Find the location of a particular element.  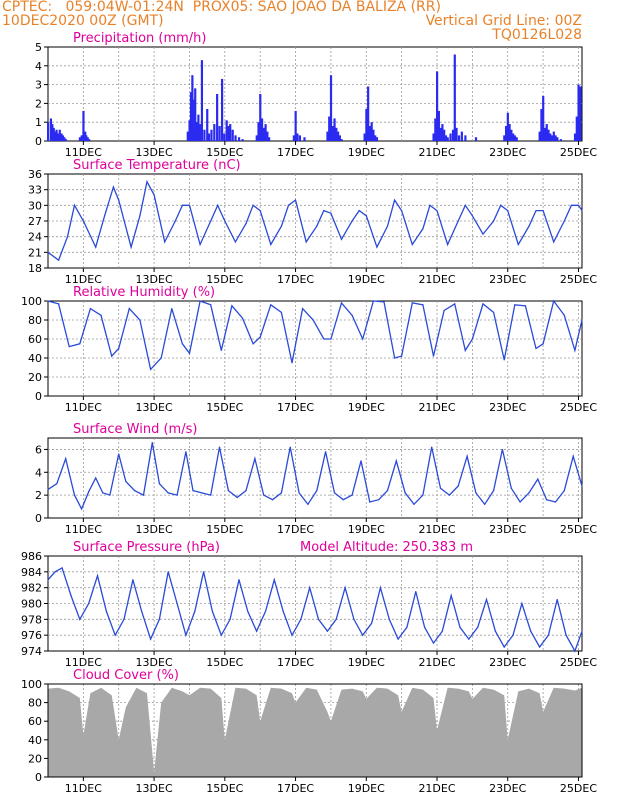

x-tick-label: 15DEC is located at coordinates (224, 529).